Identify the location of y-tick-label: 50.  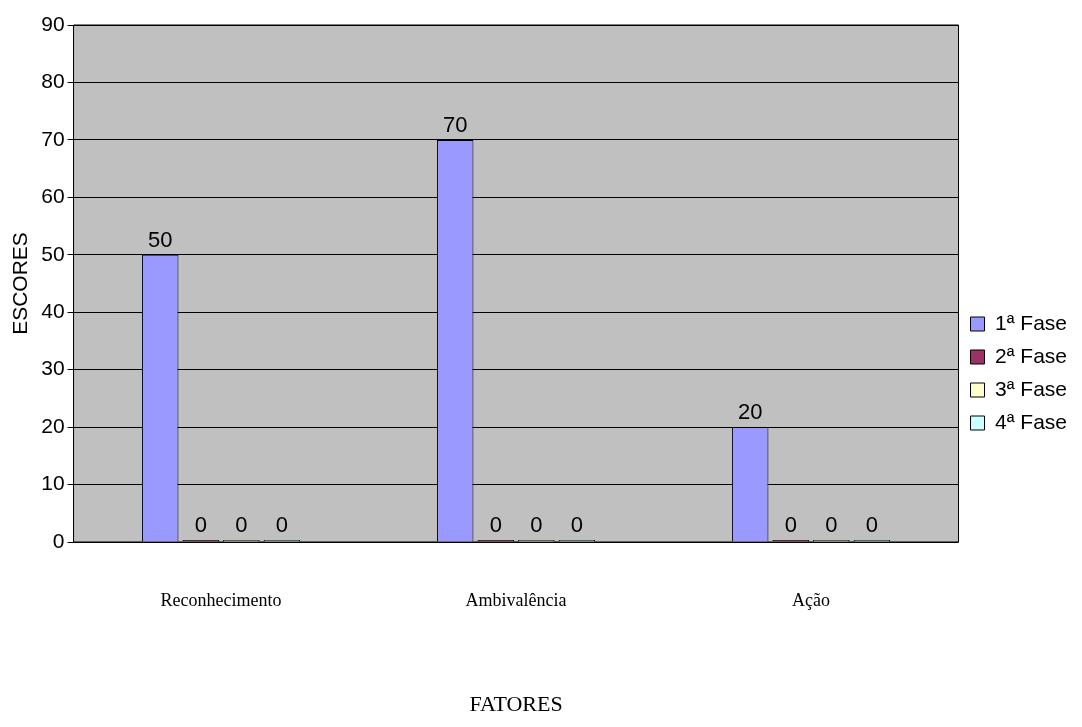
(53, 253).